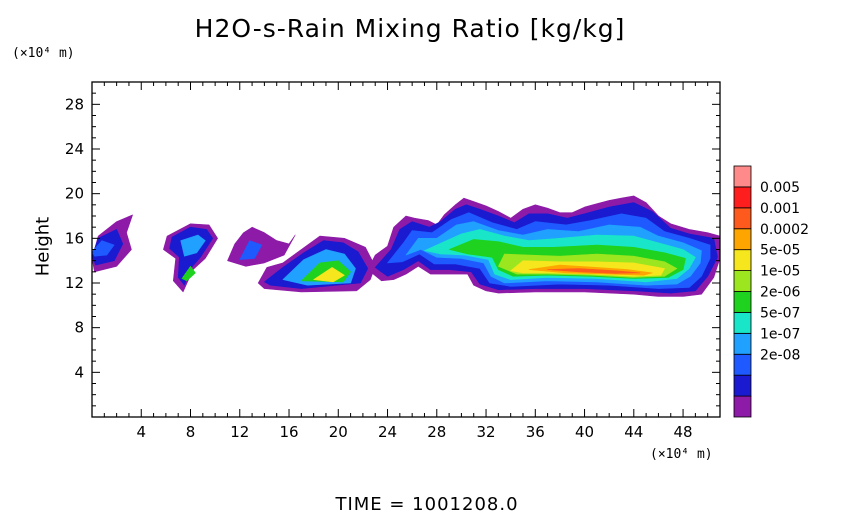 The image size is (854, 519). I want to click on x-tick-label: 32, so click(485, 432).